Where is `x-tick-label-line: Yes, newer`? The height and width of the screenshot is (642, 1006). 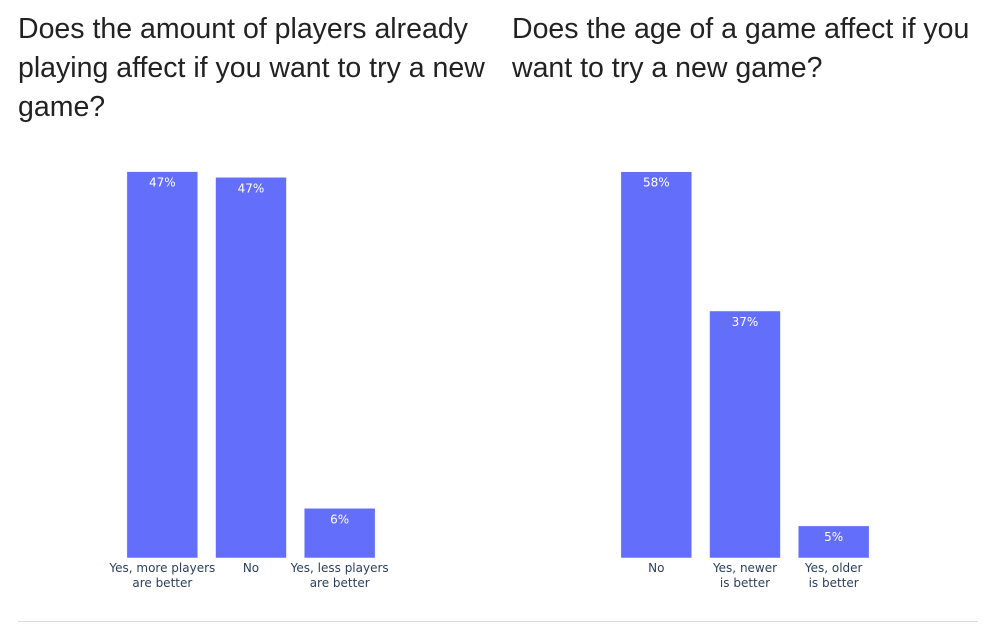 x-tick-label-line: Yes, newer is located at coordinates (744, 568).